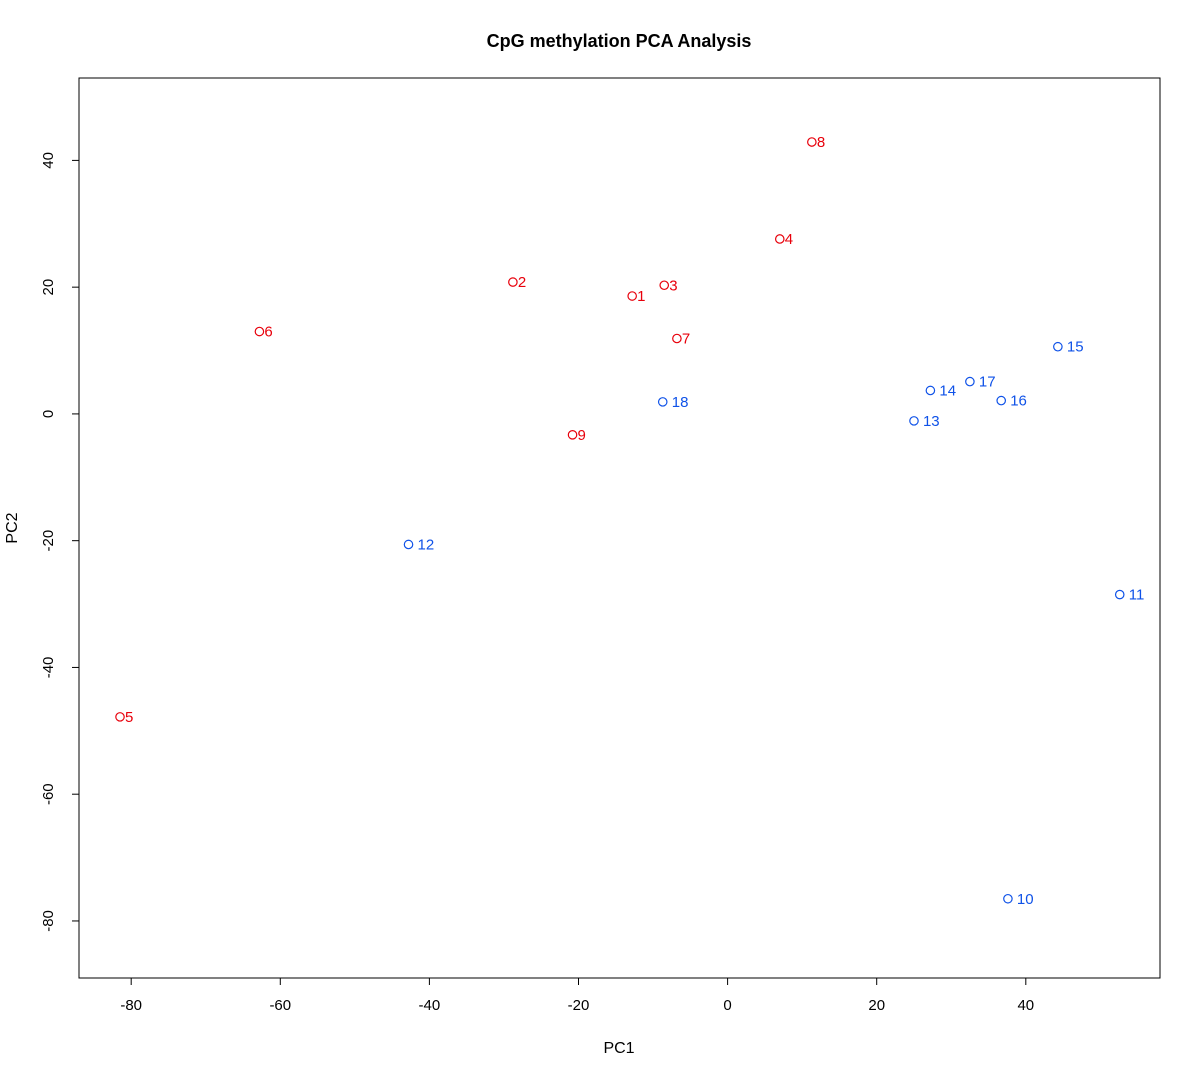 This screenshot has width=1200, height=1077. What do you see at coordinates (522, 282) in the screenshot?
I see `data-point-label: 2` at bounding box center [522, 282].